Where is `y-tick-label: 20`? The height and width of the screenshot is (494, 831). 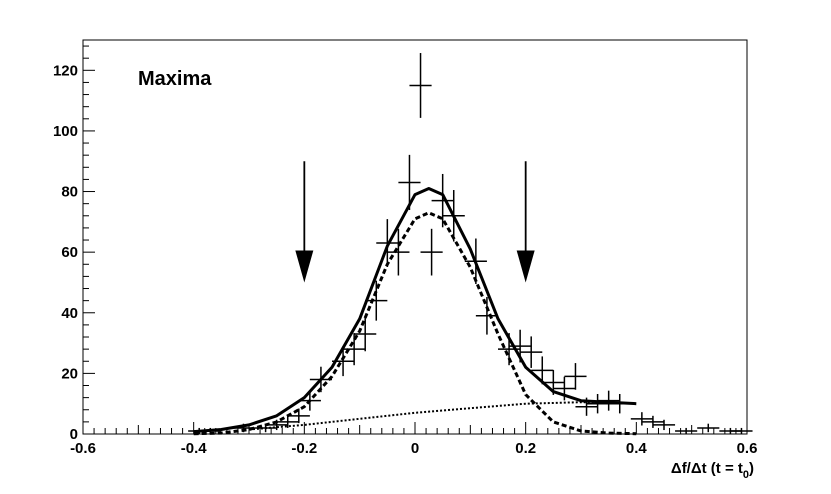 y-tick-label: 20 is located at coordinates (69, 373).